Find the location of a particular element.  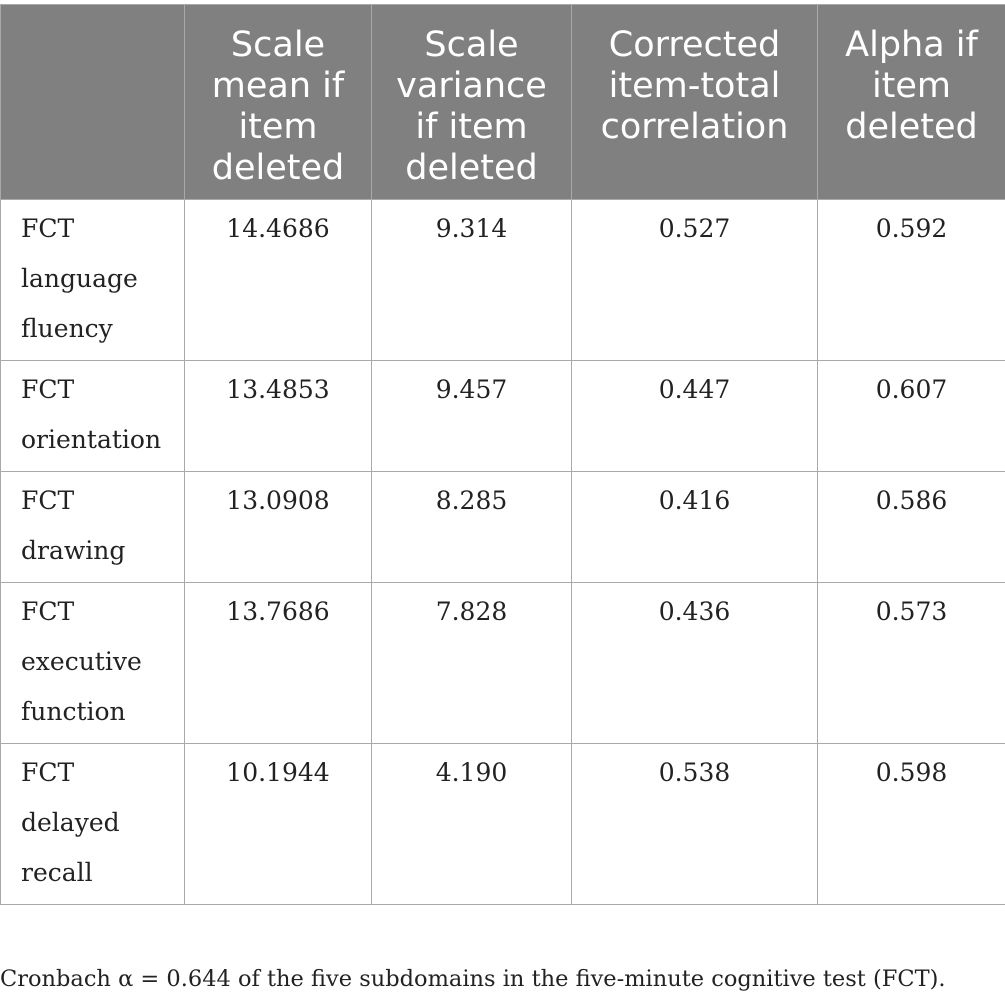

cell-corrected-correlation: 0.538 is located at coordinates (694, 824).